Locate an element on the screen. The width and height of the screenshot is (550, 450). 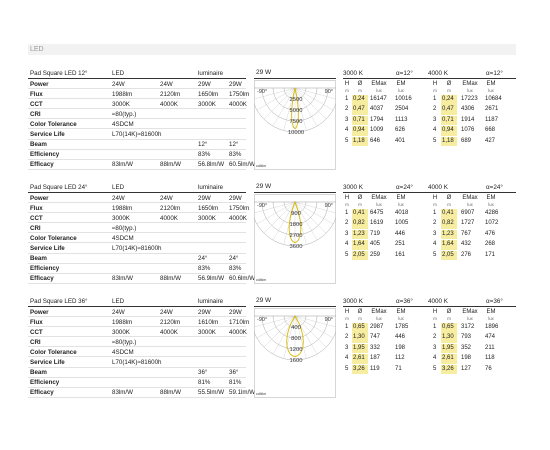
height-value: 2 is located at coordinates (347, 337).